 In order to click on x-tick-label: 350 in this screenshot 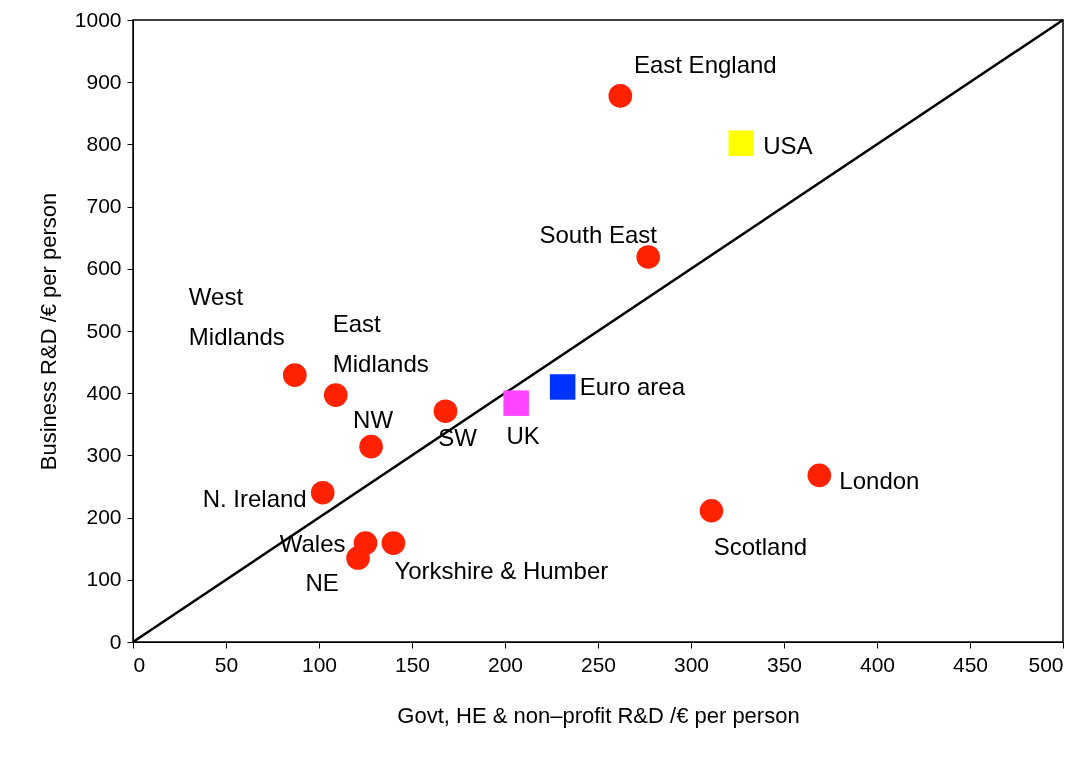, I will do `click(784, 664)`.